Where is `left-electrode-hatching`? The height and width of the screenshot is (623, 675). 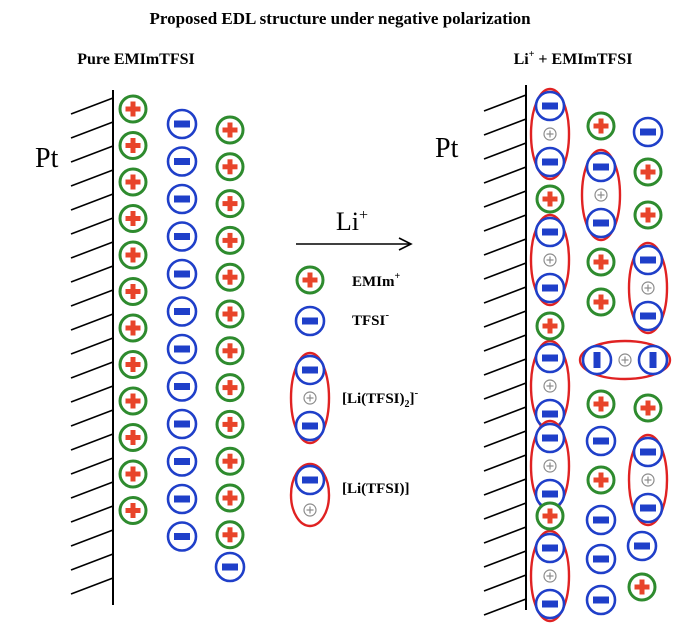 left-electrode-hatching is located at coordinates (92, 346).